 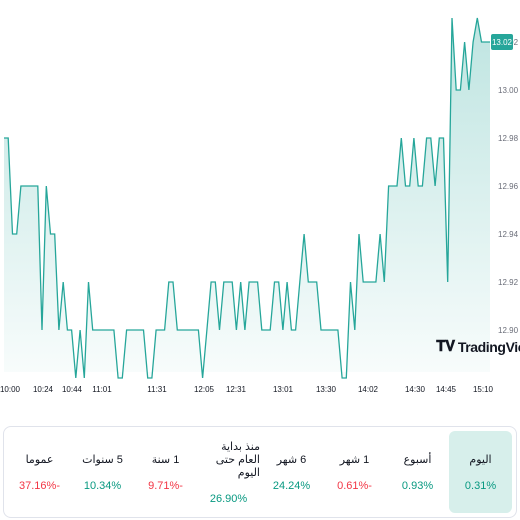 What do you see at coordinates (102, 389) in the screenshot?
I see `x-tick-label: 11:01` at bounding box center [102, 389].